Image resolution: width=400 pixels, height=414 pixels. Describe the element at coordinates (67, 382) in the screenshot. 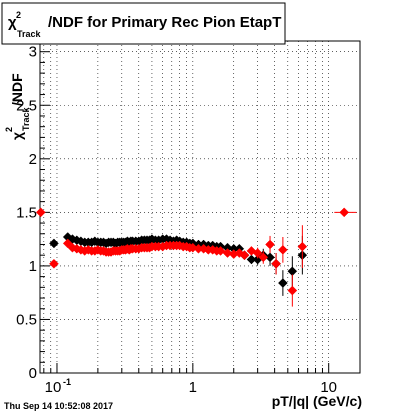

I see `x-tick-label-exponent: -1` at that location.